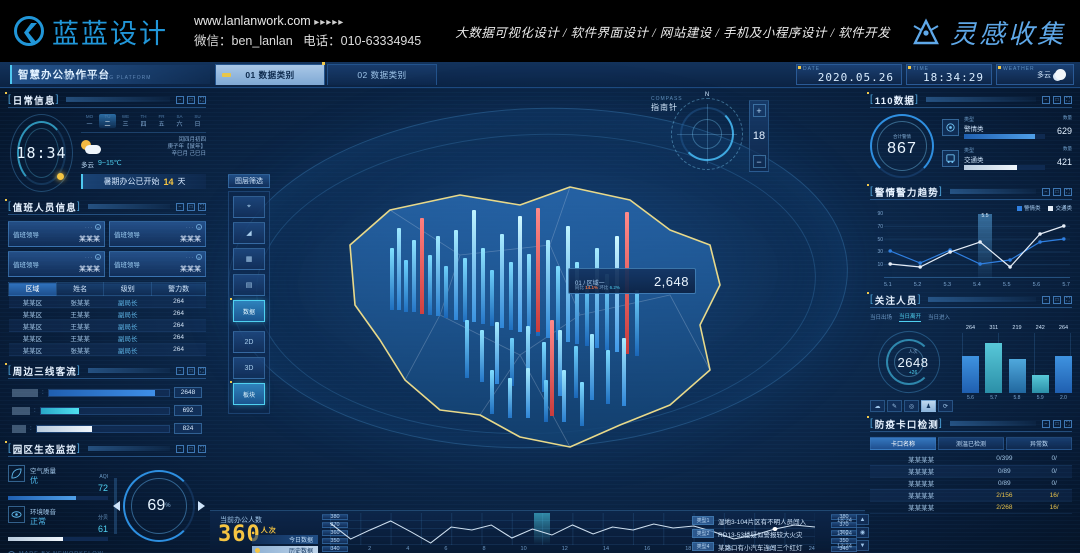 This screenshot has width=1080, height=553. What do you see at coordinates (772, 533) in the screenshot?
I see `alert-row: 类型2 RD13-53楼疑似警报较大火灾 17:24` at bounding box center [772, 533].